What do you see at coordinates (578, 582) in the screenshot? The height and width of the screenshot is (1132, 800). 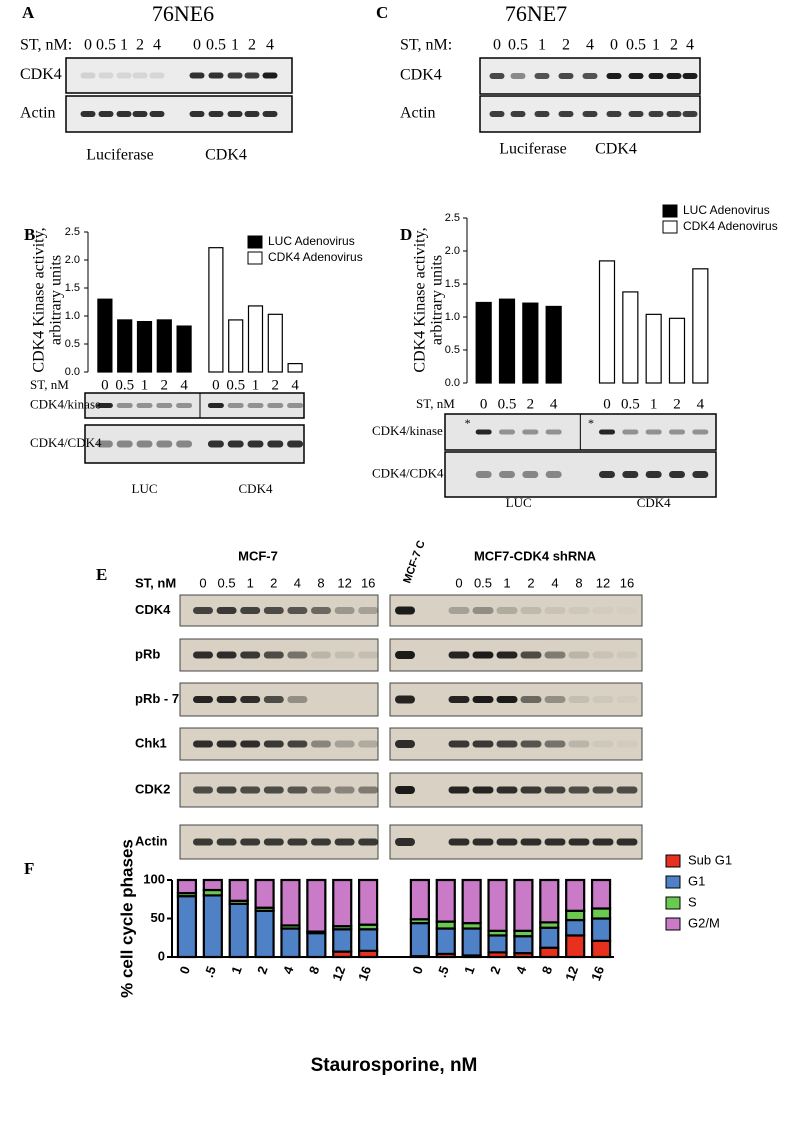 I see `lane-label: 8` at bounding box center [578, 582].